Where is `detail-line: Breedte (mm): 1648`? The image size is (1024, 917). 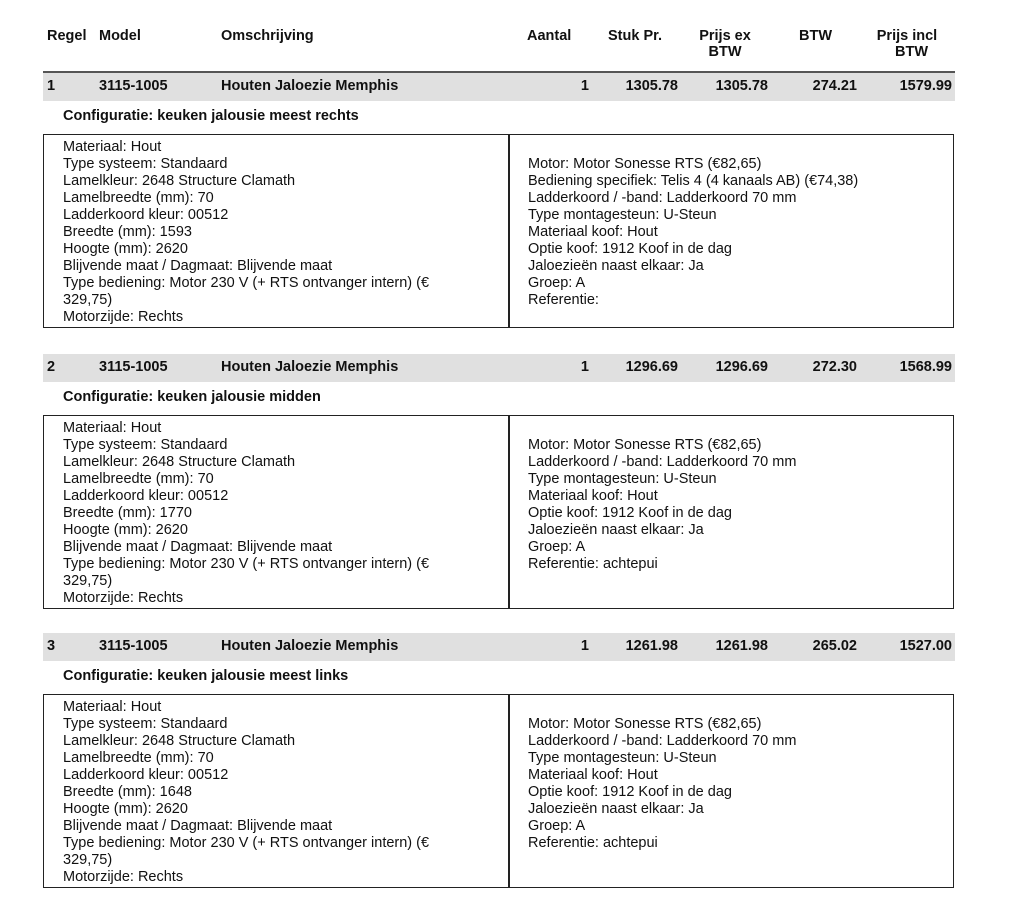 detail-line: Breedte (mm): 1648 is located at coordinates (127, 792).